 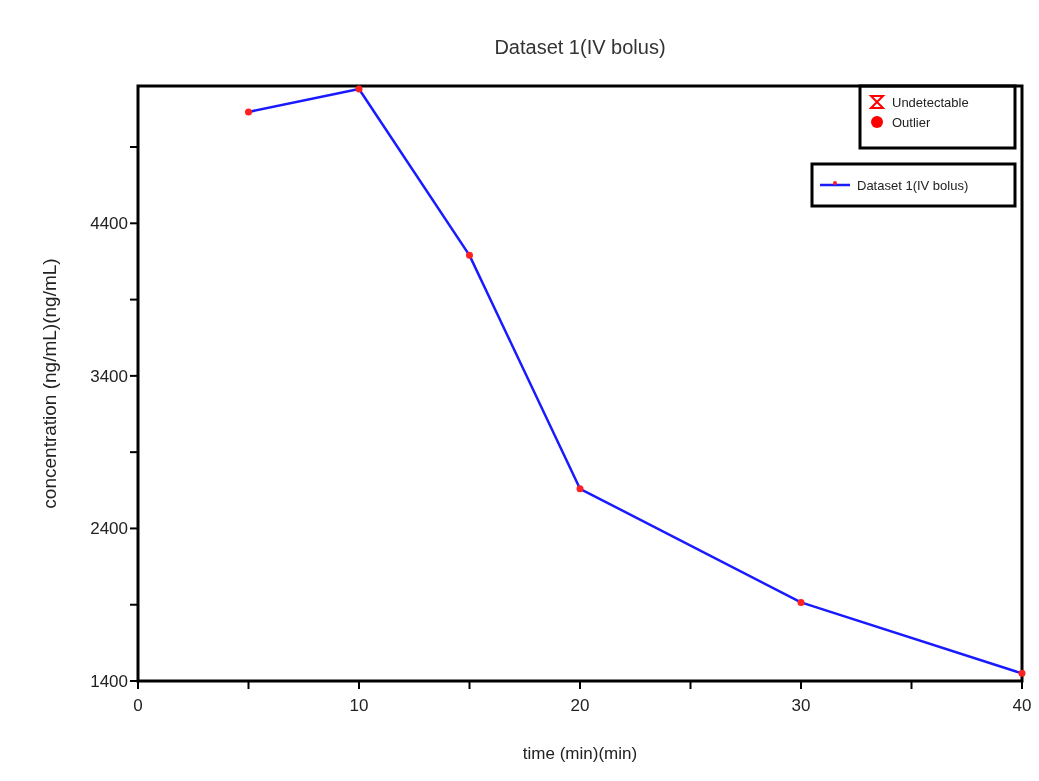 I want to click on y-axis-title: concentration (ng/mL)(ng/mL), so click(x=49, y=383).